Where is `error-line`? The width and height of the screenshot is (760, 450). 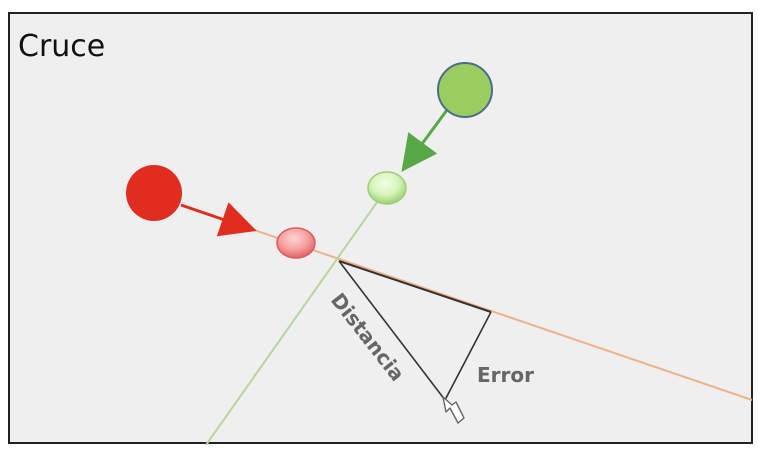 error-line is located at coordinates (468, 356).